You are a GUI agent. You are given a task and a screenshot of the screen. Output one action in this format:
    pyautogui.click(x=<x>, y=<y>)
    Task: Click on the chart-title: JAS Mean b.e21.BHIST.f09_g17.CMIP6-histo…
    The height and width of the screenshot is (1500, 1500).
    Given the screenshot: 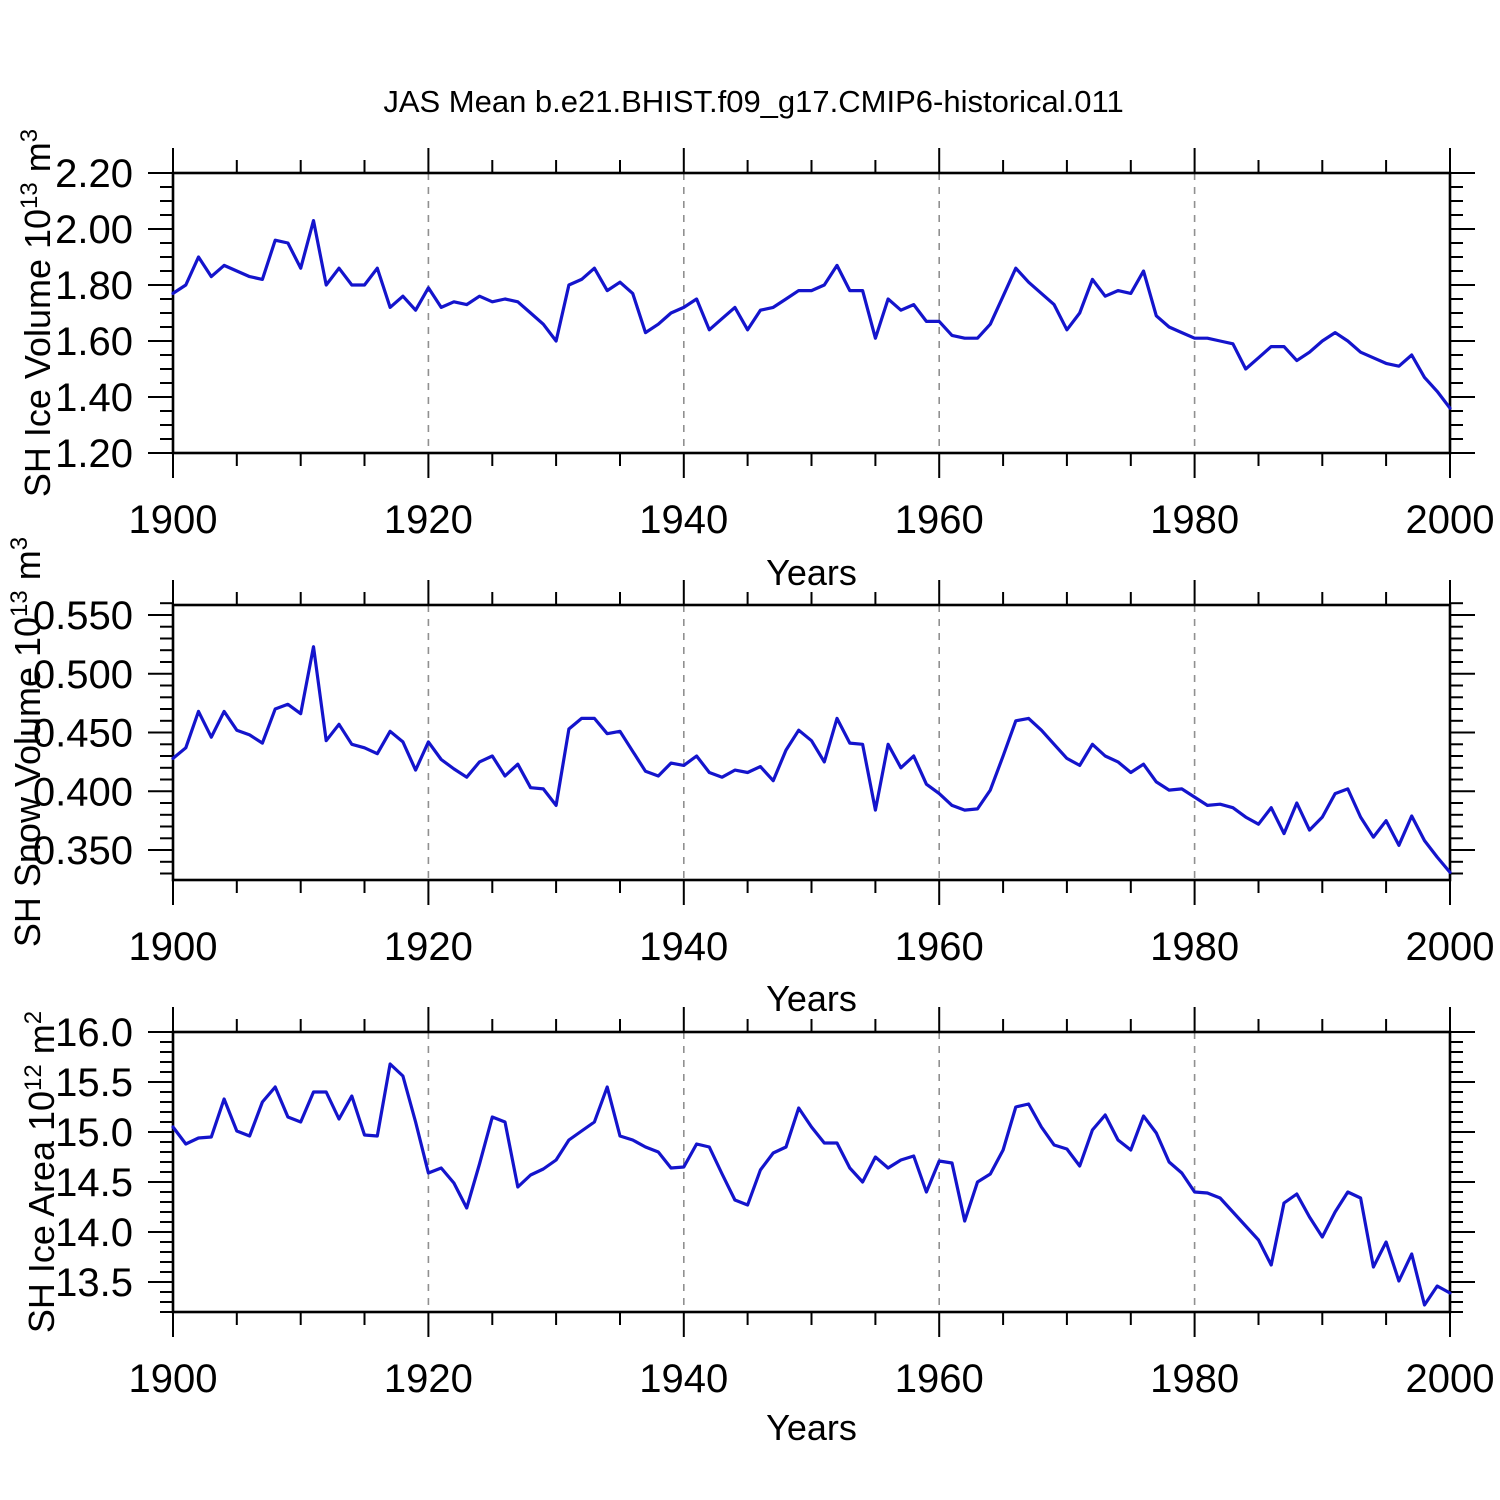 What is the action you would take?
    pyautogui.click(x=753, y=101)
    